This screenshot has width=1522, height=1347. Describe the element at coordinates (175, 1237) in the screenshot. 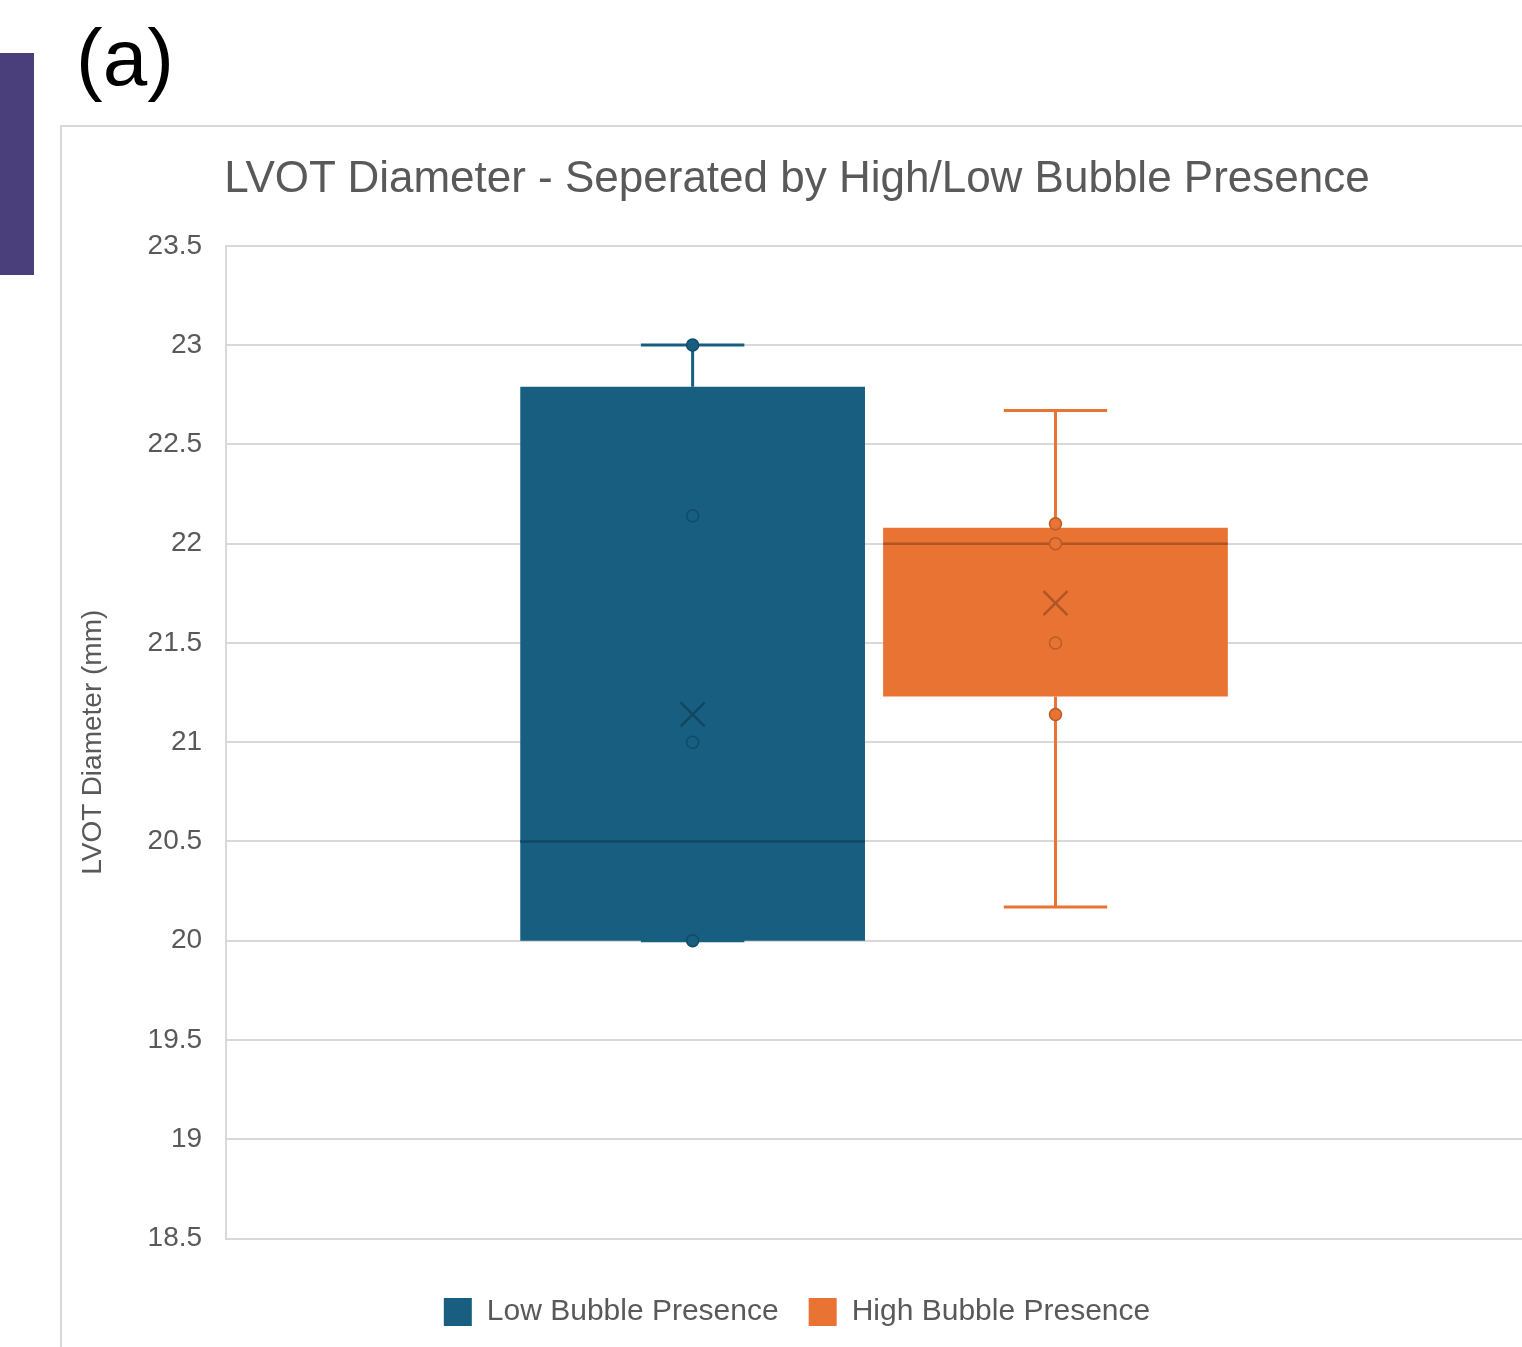

I see `y-tick-label: 18.5` at that location.